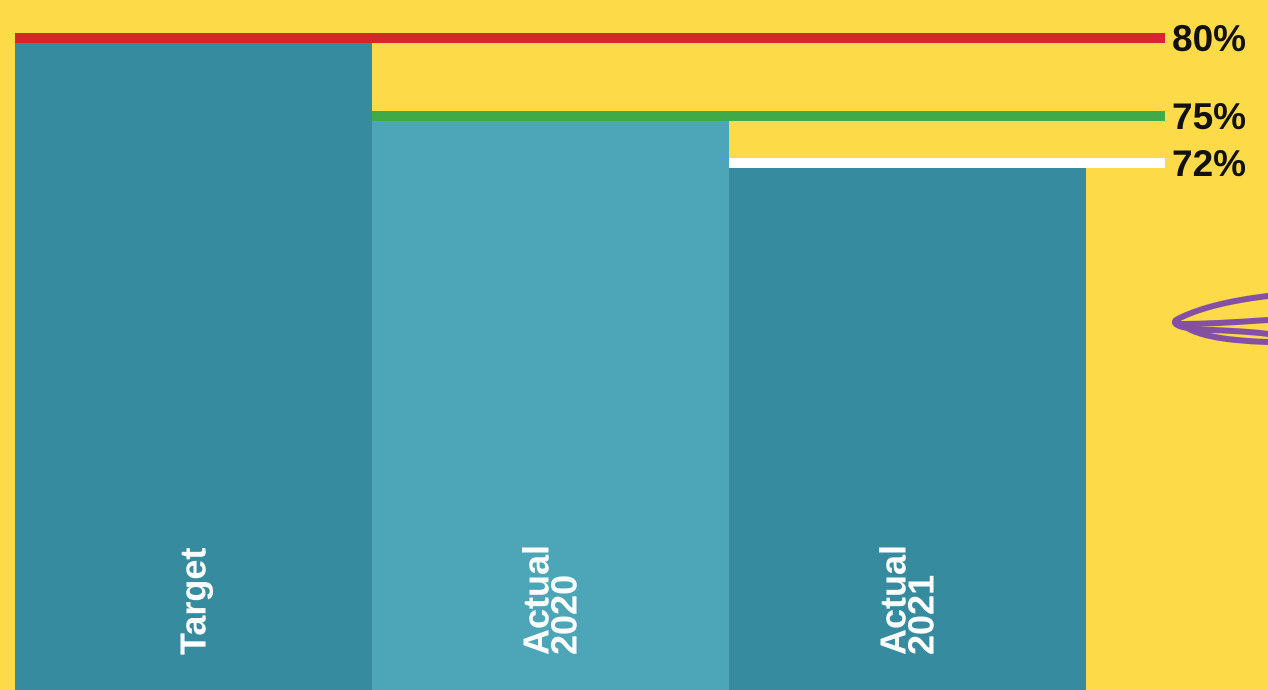 This screenshot has height=690, width=1268. What do you see at coordinates (1209, 163) in the screenshot?
I see `value-label-3: 72%` at bounding box center [1209, 163].